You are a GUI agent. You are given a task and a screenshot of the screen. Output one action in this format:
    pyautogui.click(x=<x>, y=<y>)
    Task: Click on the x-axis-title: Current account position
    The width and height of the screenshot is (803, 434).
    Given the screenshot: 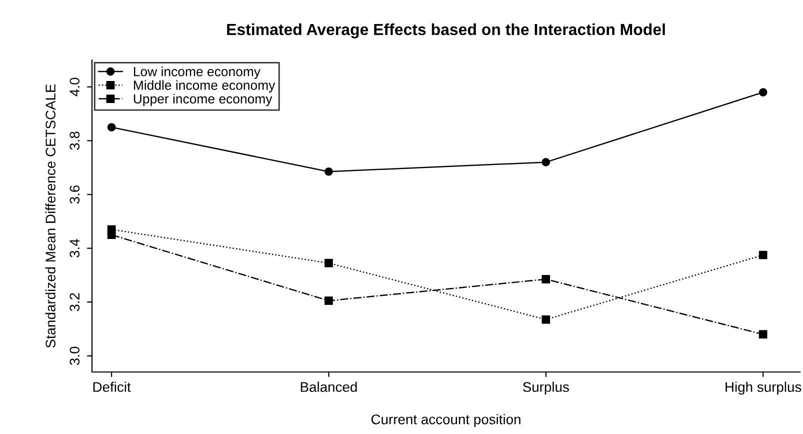 What is the action you would take?
    pyautogui.click(x=445, y=421)
    